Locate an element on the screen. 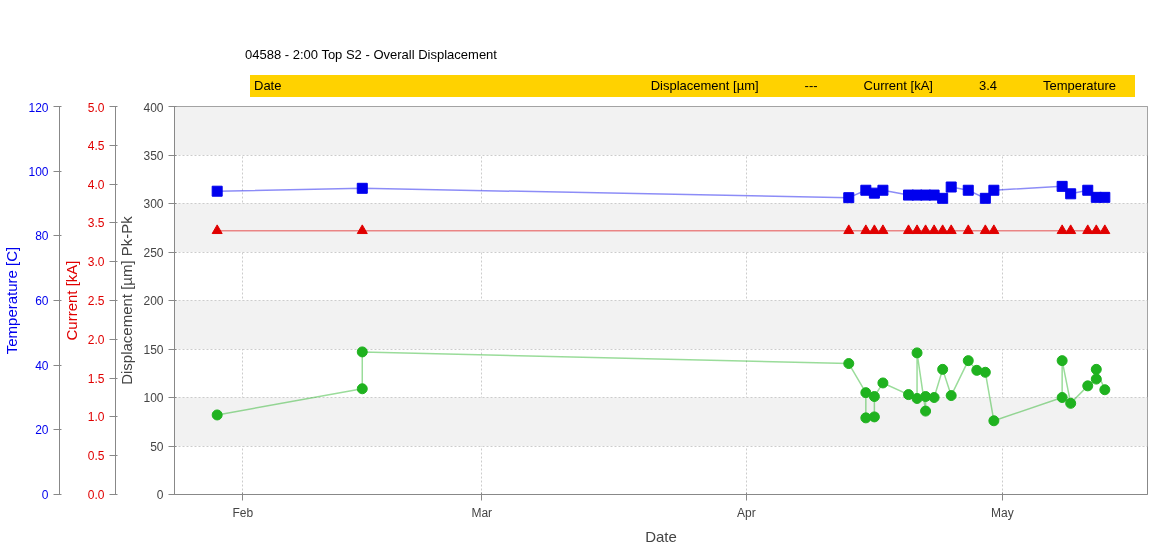 The height and width of the screenshot is (543, 1153). y-tick-label: 350 is located at coordinates (153, 155).